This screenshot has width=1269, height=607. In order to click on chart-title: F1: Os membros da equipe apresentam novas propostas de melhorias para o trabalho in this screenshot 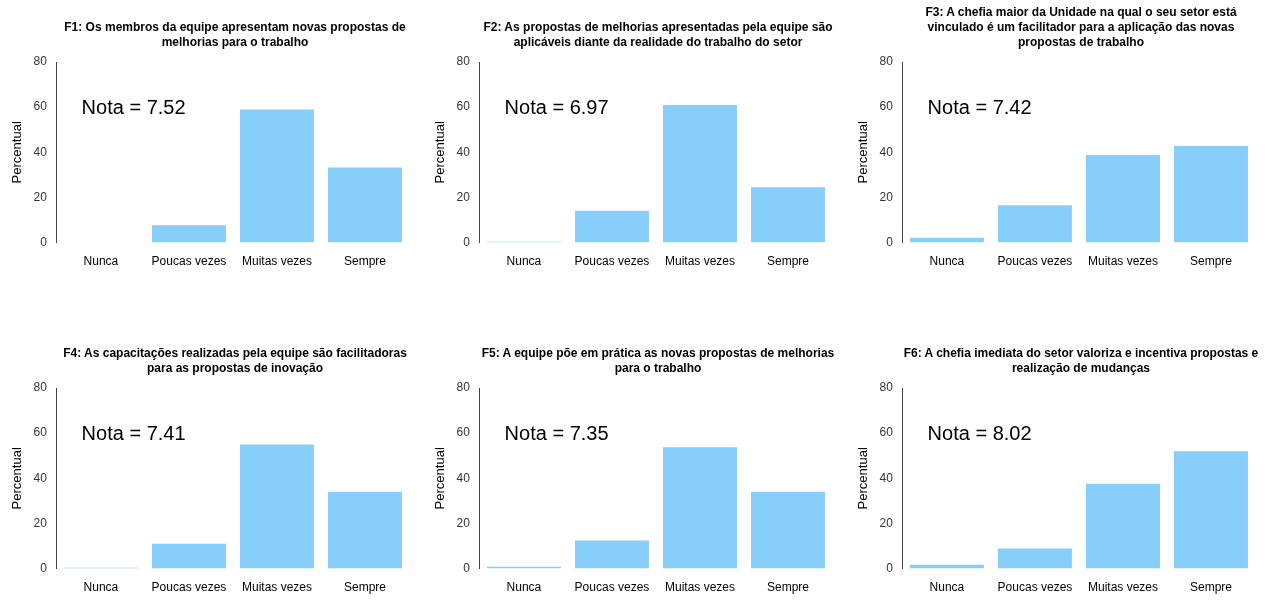, I will do `click(235, 35)`.